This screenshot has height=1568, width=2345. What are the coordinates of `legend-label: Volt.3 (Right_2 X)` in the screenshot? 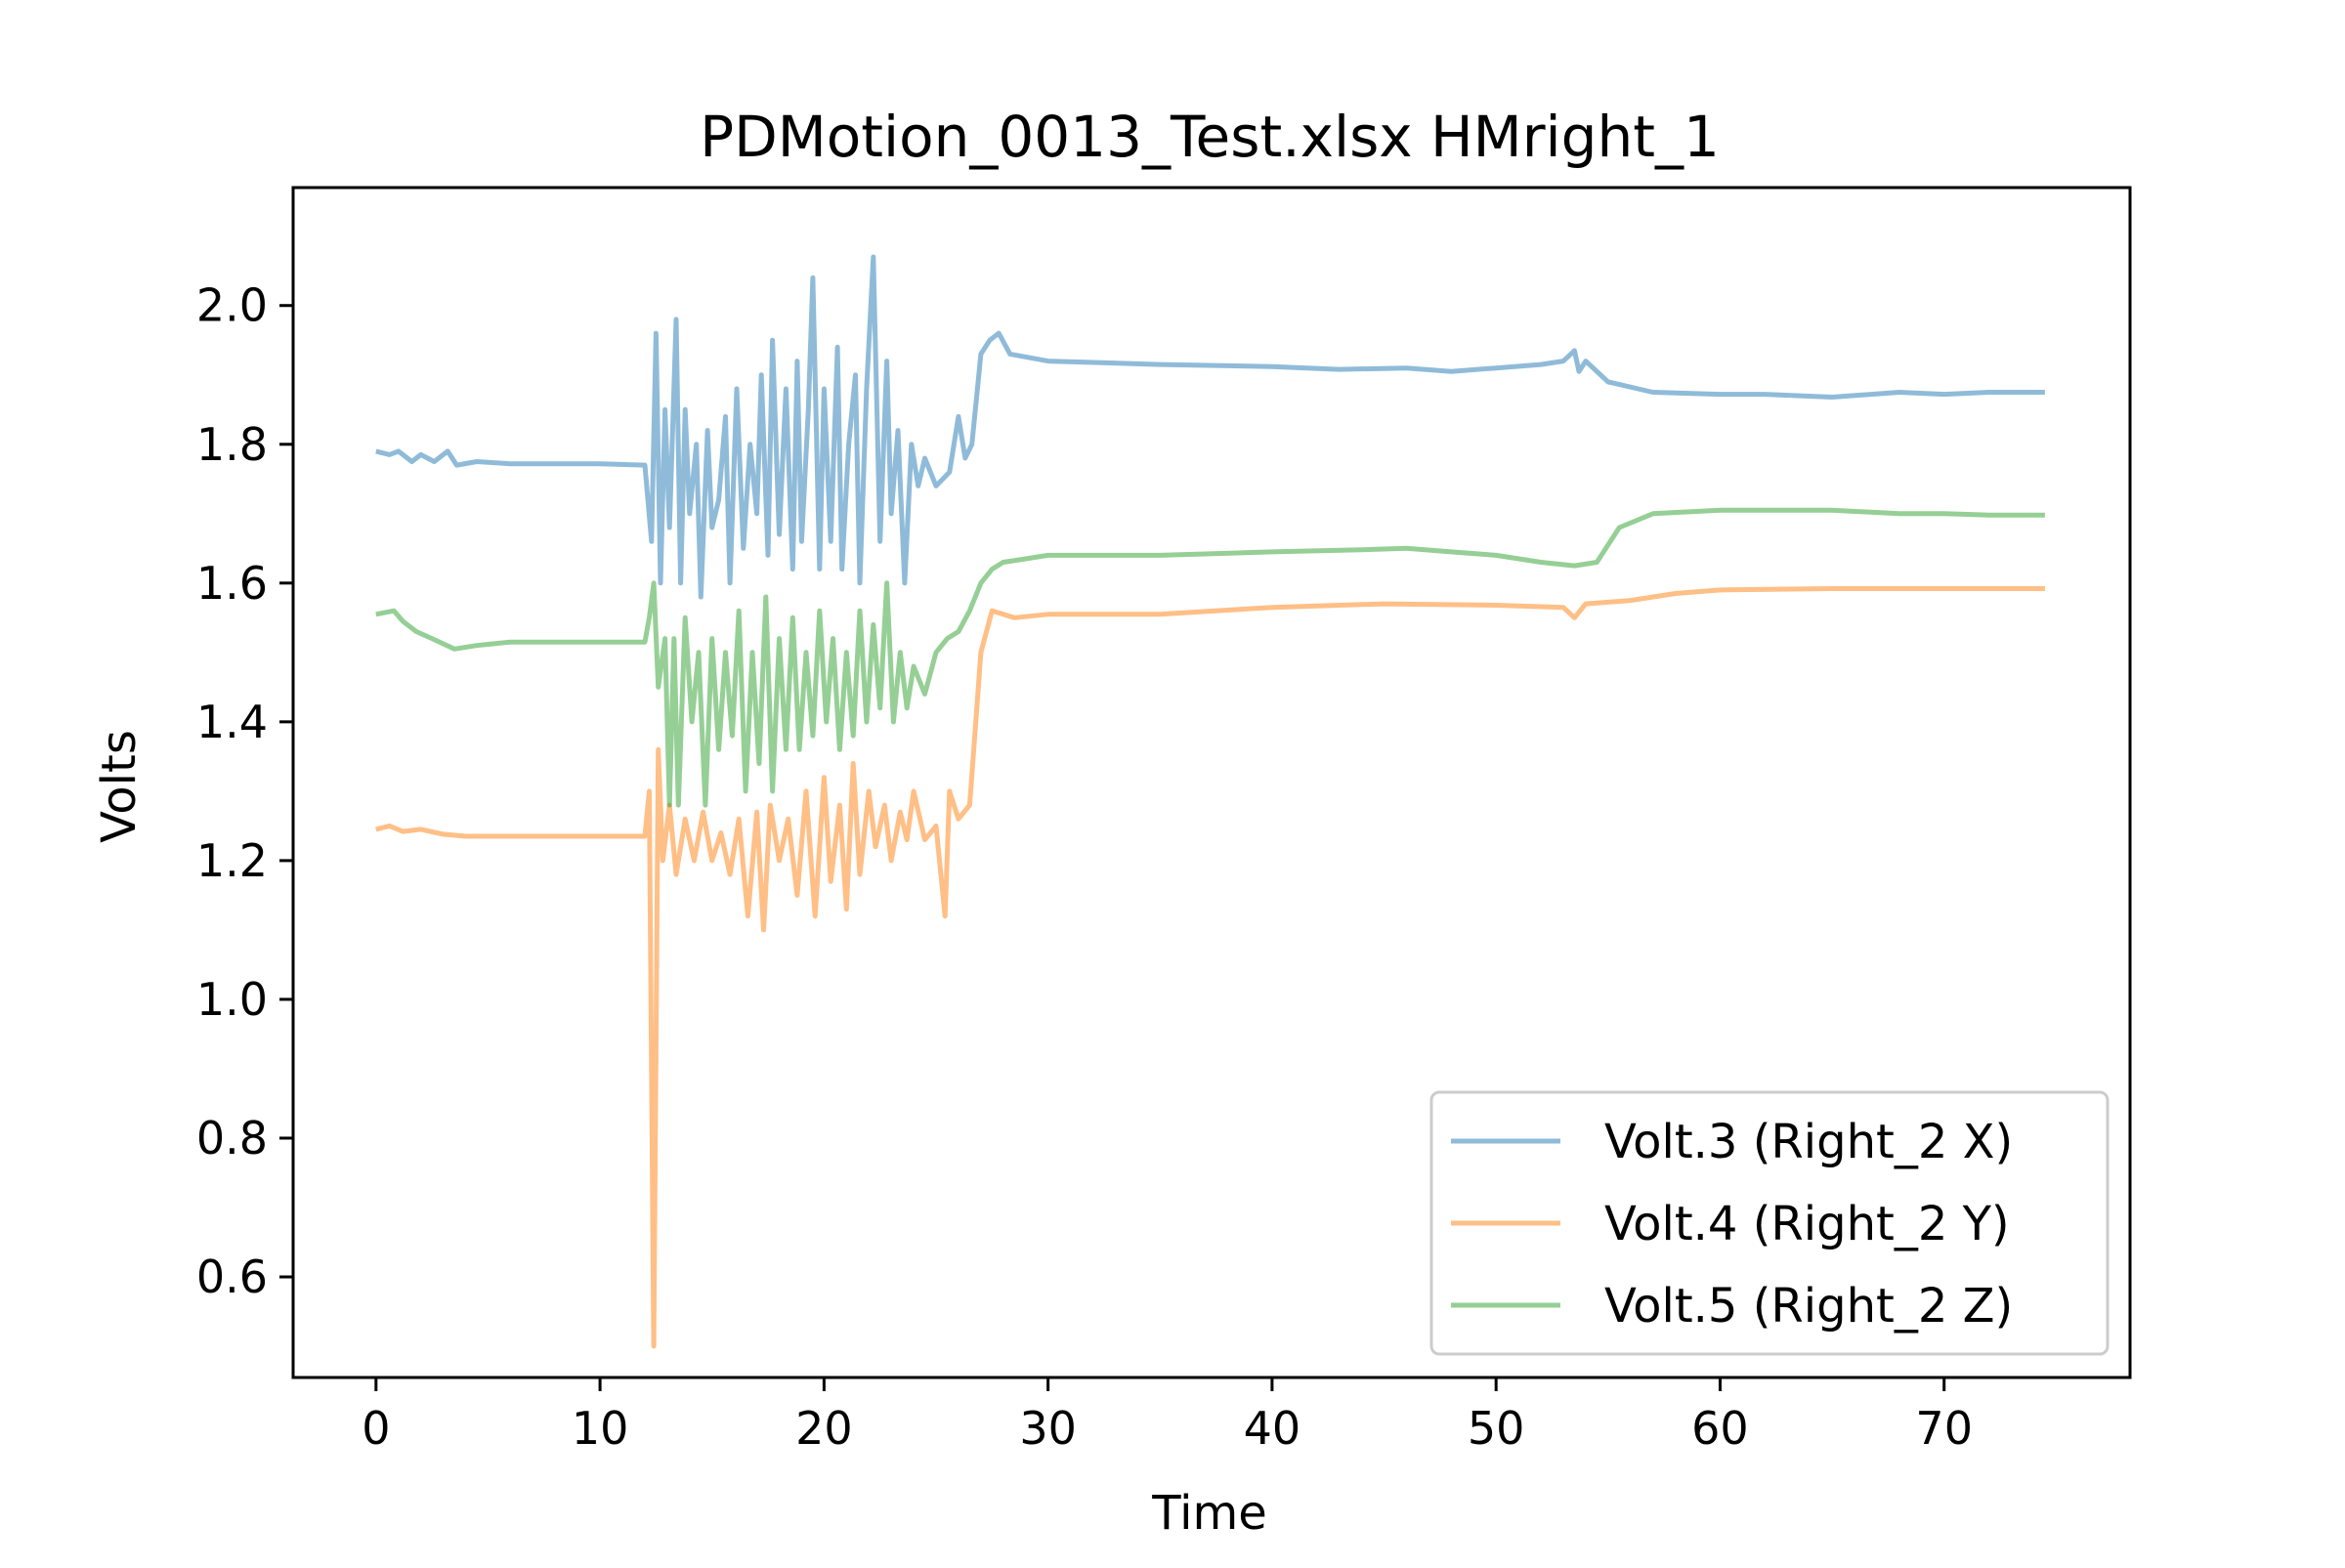 It's located at (1808, 1142).